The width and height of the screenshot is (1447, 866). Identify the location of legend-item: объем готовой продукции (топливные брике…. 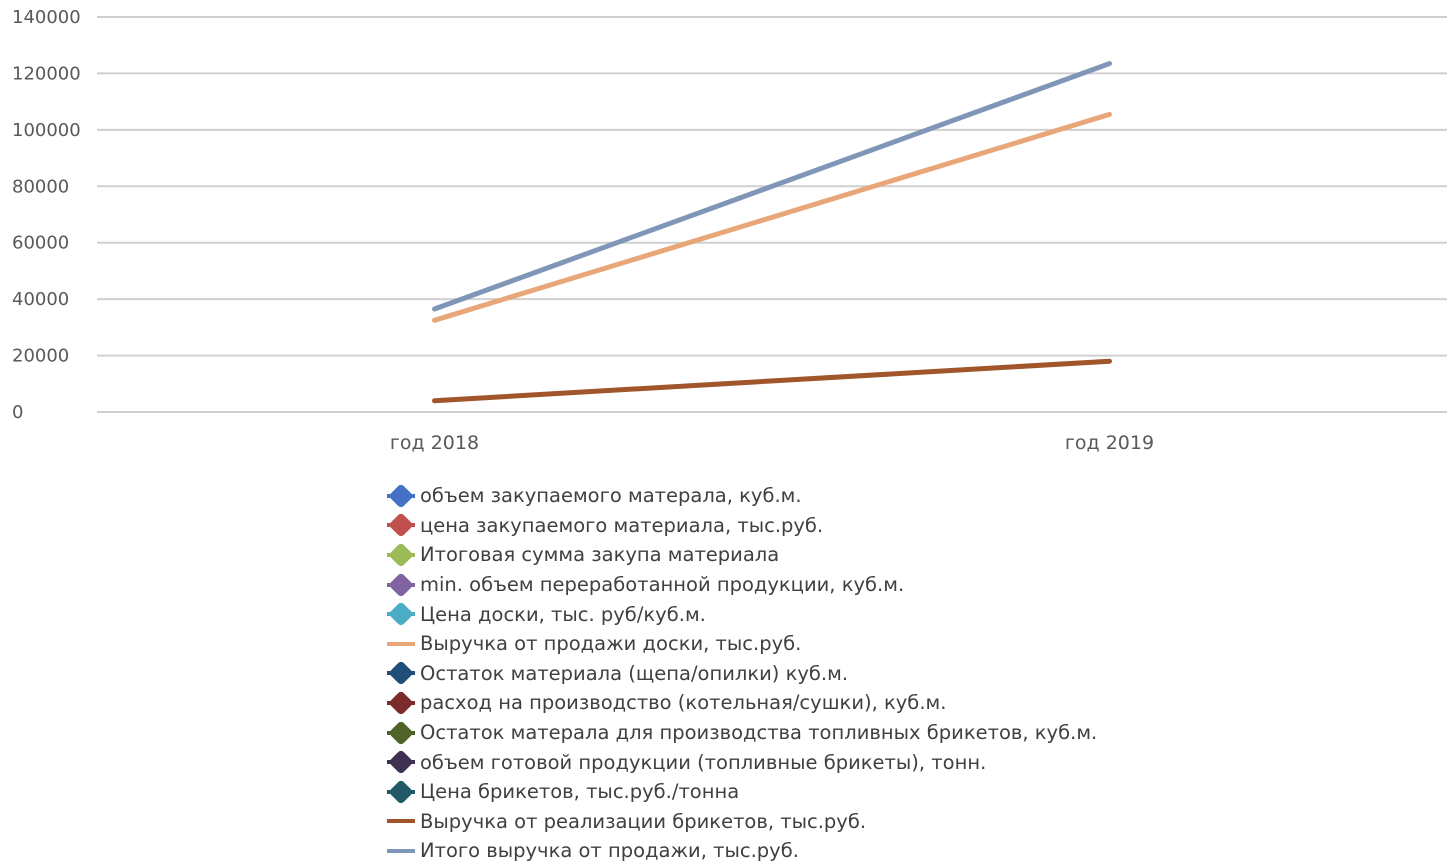
(742, 762).